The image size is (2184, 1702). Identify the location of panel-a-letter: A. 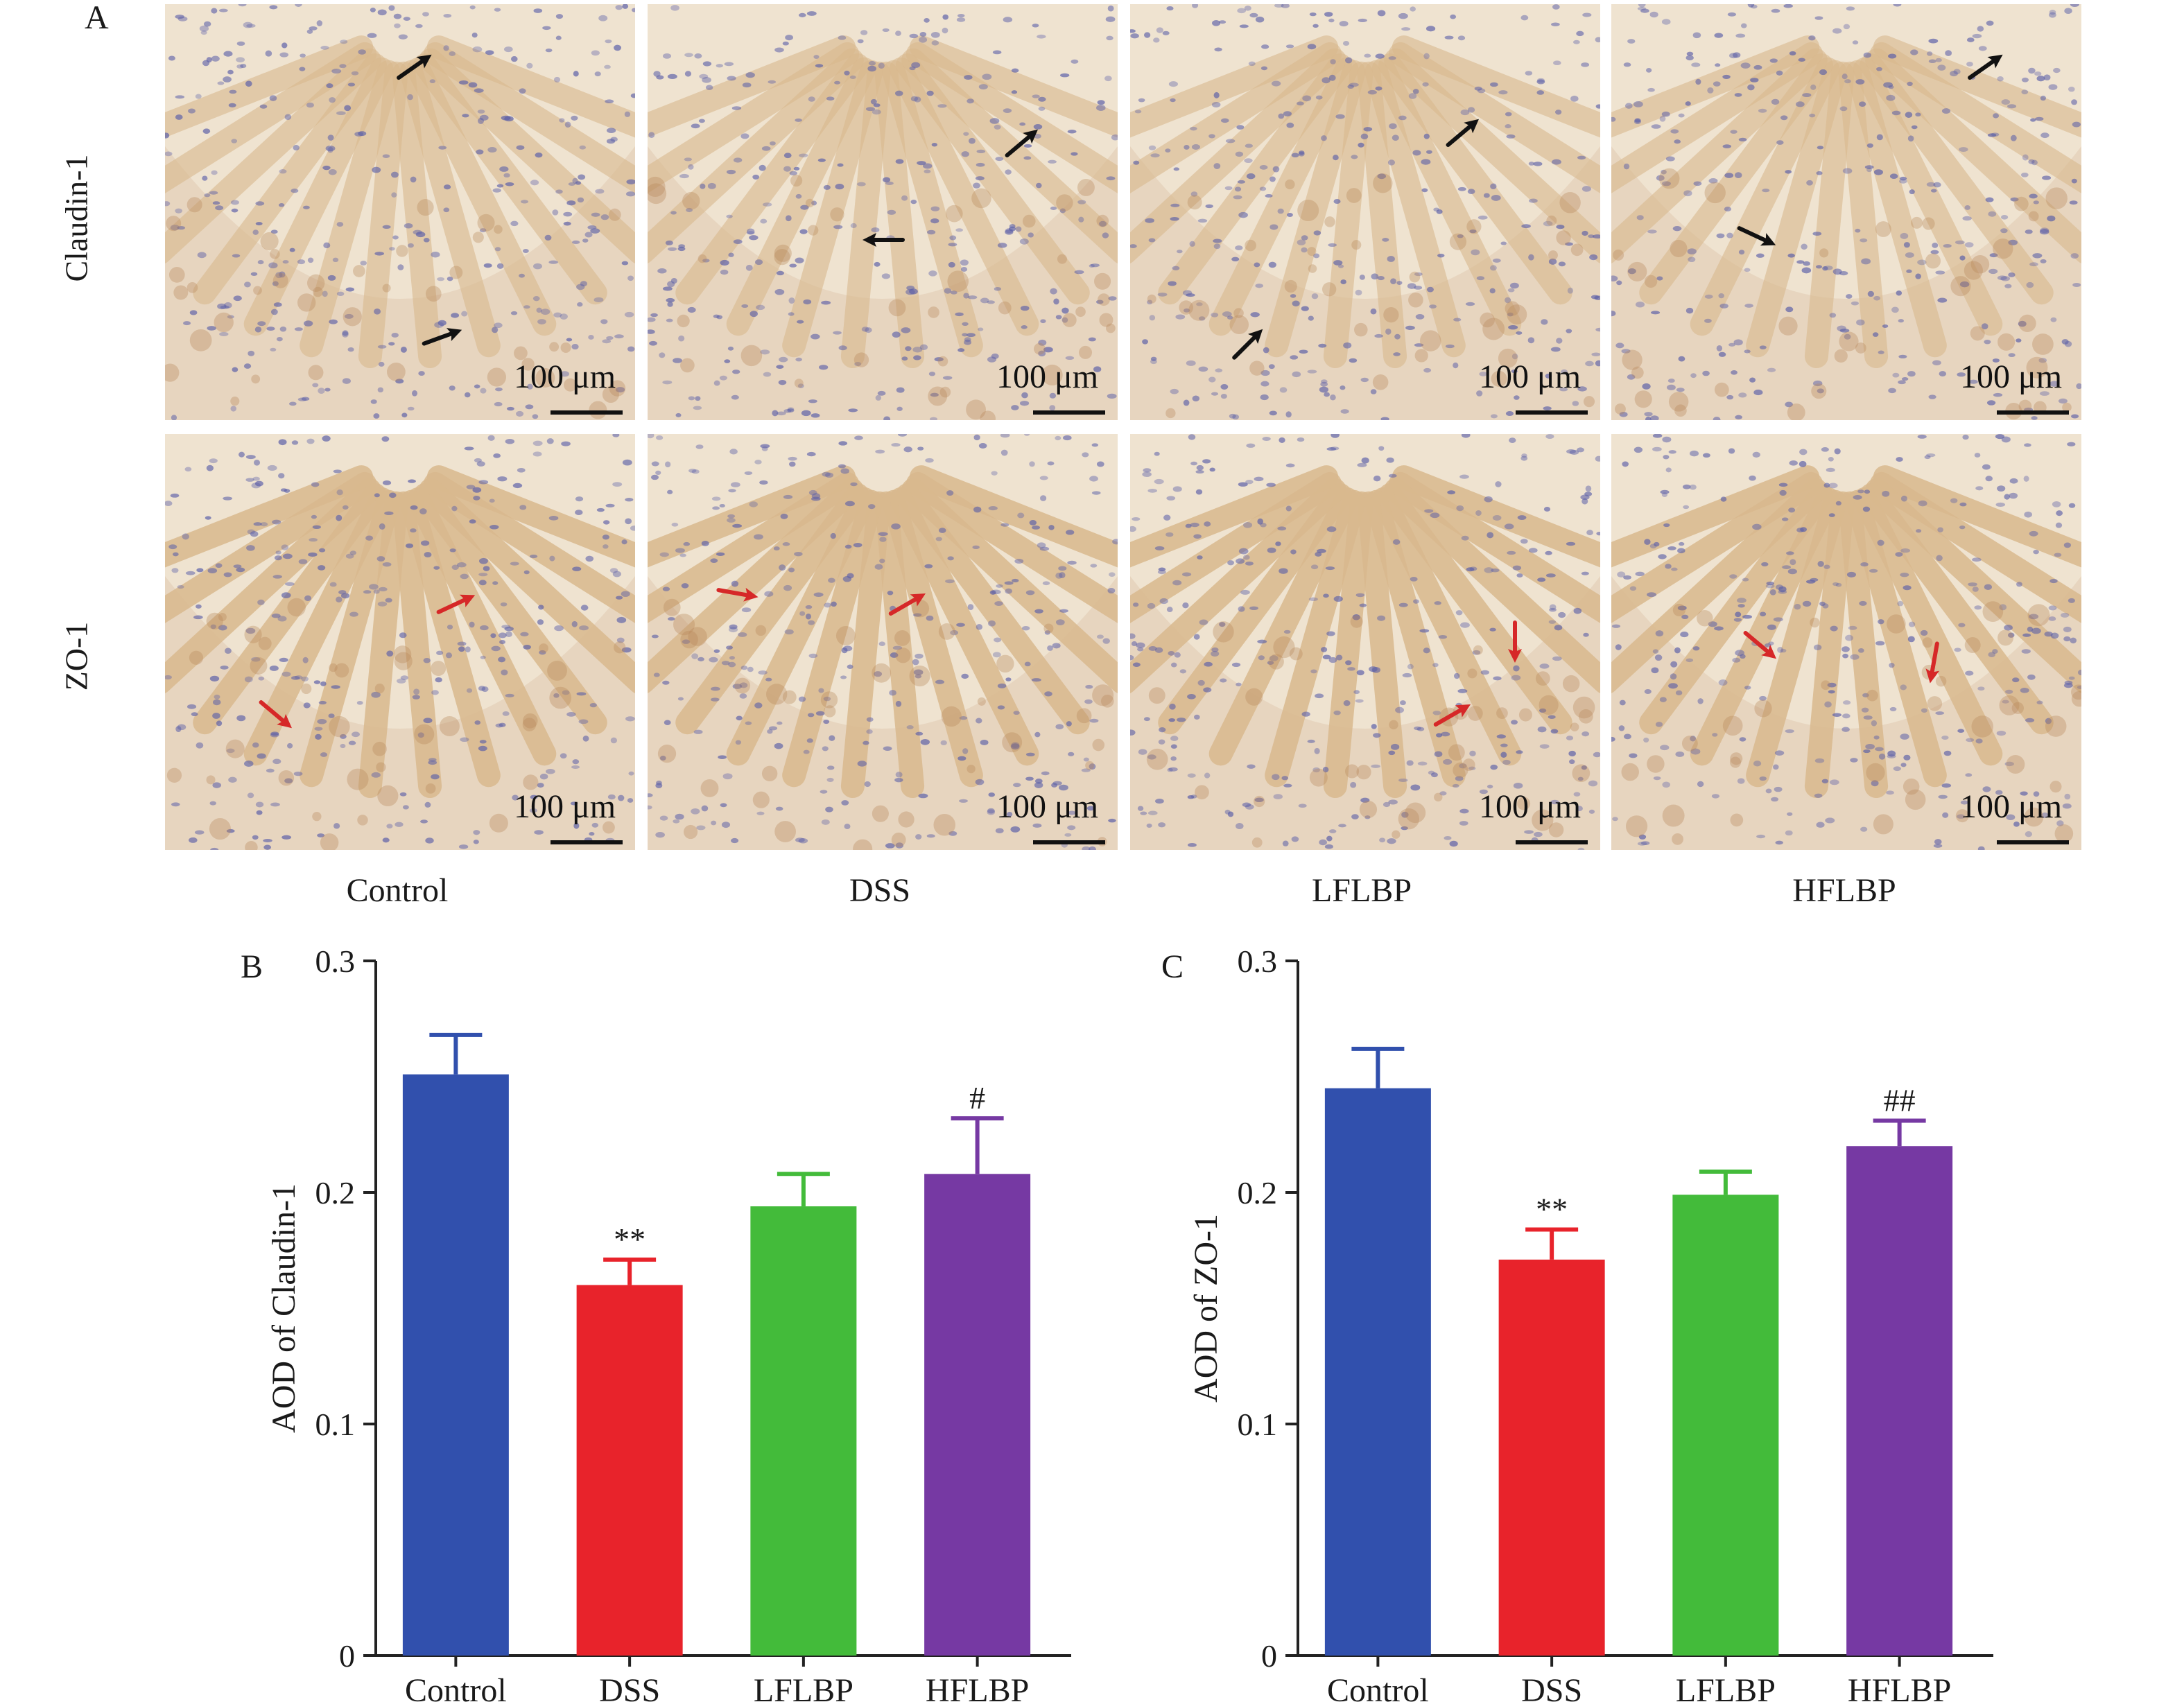
(97, 18).